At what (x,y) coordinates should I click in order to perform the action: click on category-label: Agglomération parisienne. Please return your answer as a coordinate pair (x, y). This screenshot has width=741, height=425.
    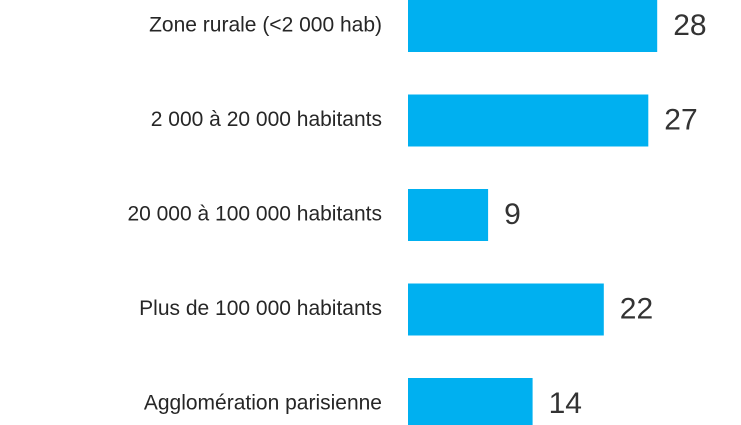
    Looking at the image, I should click on (263, 403).